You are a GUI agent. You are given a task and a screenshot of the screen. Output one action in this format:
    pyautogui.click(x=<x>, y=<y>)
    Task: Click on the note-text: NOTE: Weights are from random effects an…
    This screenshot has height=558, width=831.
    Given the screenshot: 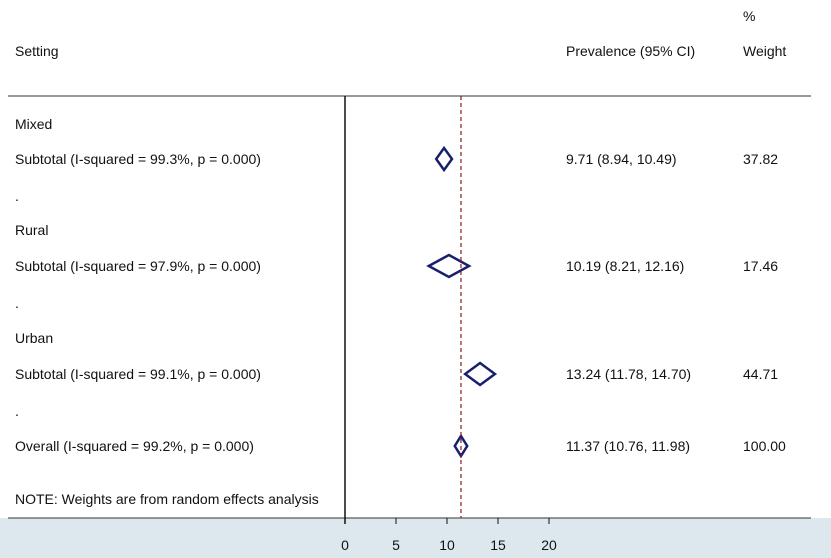 What is the action you would take?
    pyautogui.click(x=167, y=499)
    